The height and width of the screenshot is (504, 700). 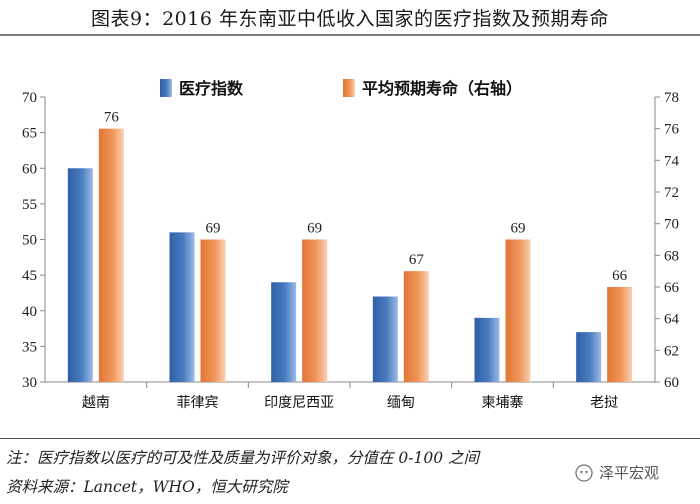 I want to click on category-label: 缅甸, so click(x=401, y=403).